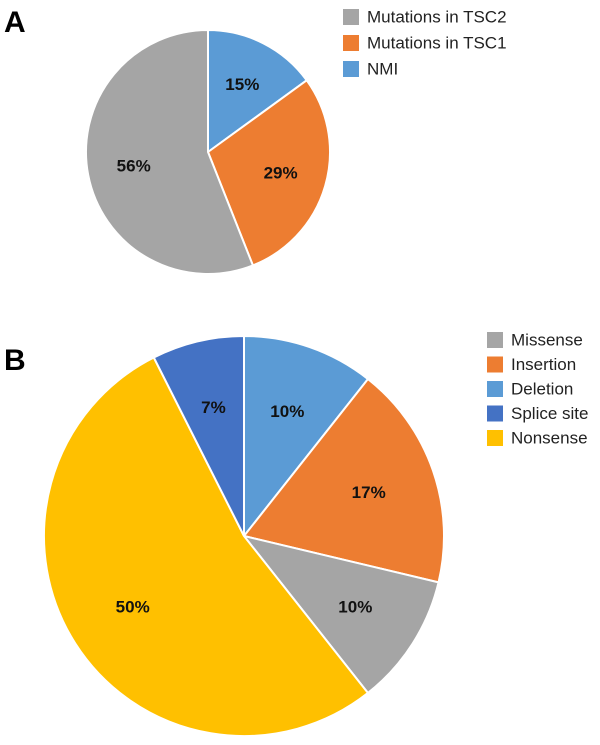  Describe the element at coordinates (242, 84) in the screenshot. I see `pie-a-label-nmi: 15%` at that location.